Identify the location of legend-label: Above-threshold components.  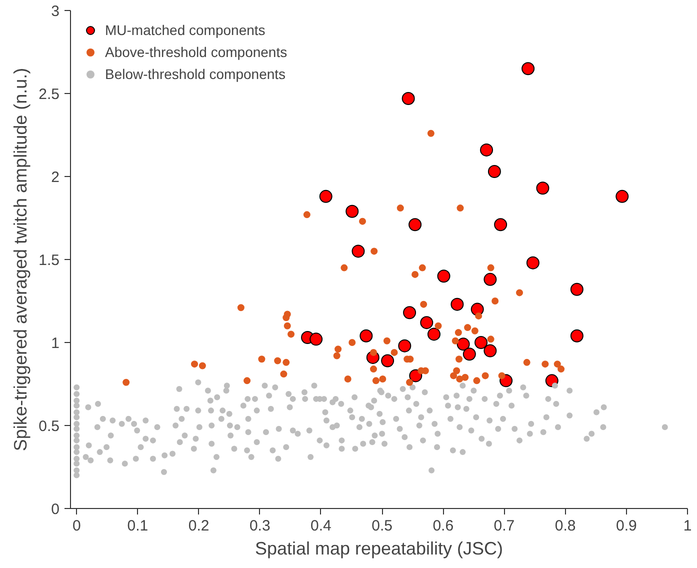
(196, 52).